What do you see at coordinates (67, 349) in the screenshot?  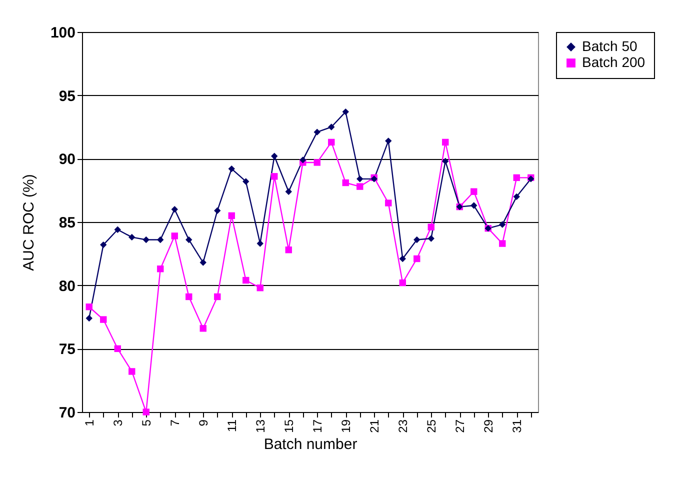 I see `y-tick-label: 75` at bounding box center [67, 349].